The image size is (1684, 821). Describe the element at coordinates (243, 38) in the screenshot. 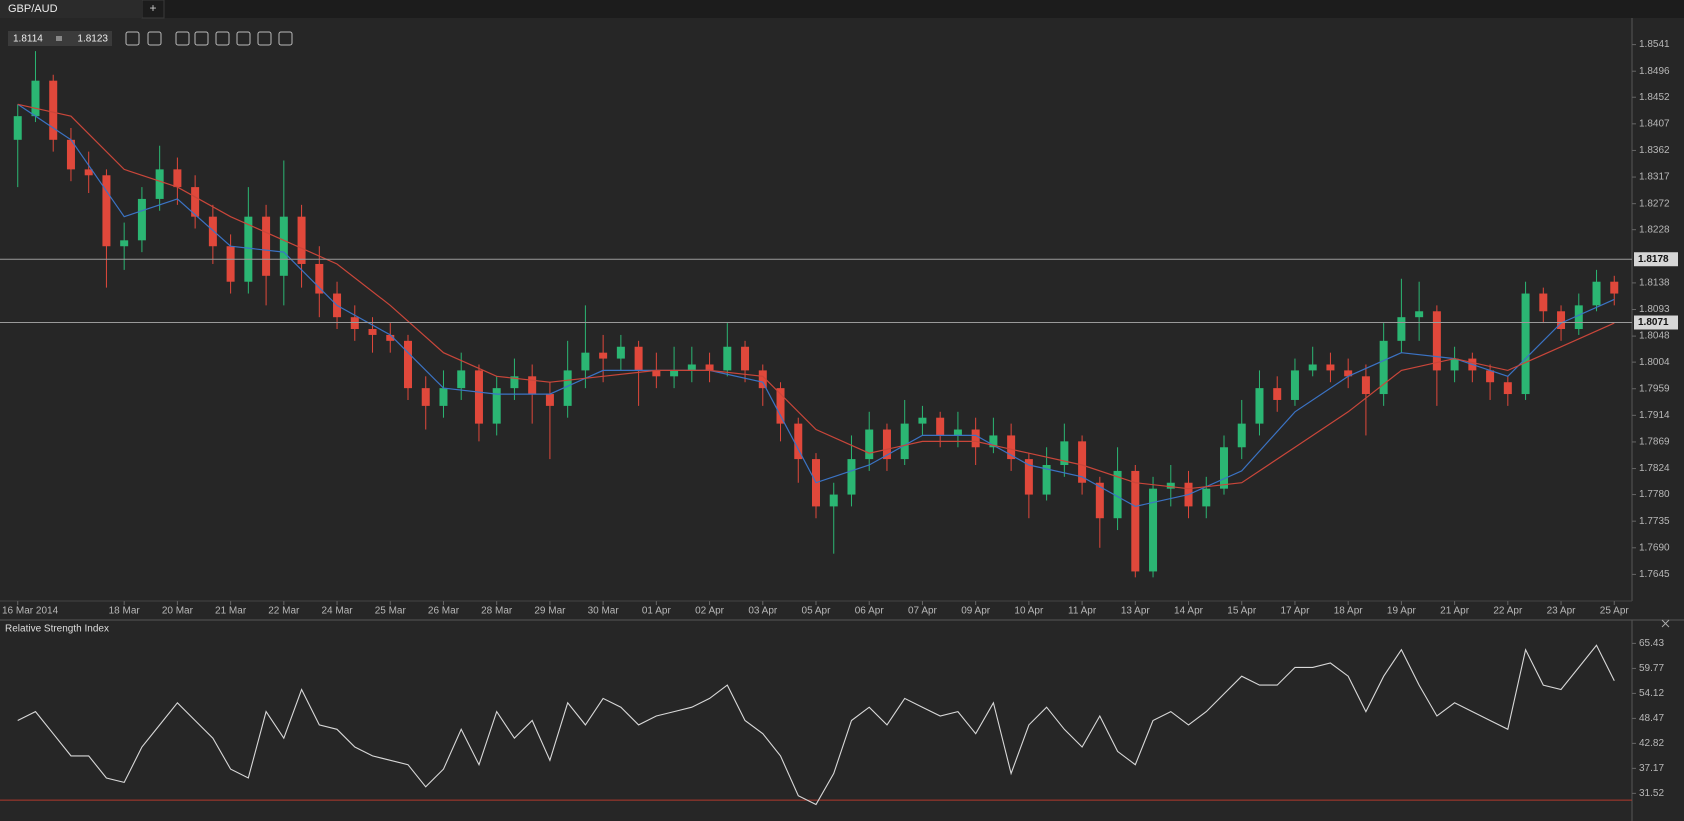

I see `templates` at that location.